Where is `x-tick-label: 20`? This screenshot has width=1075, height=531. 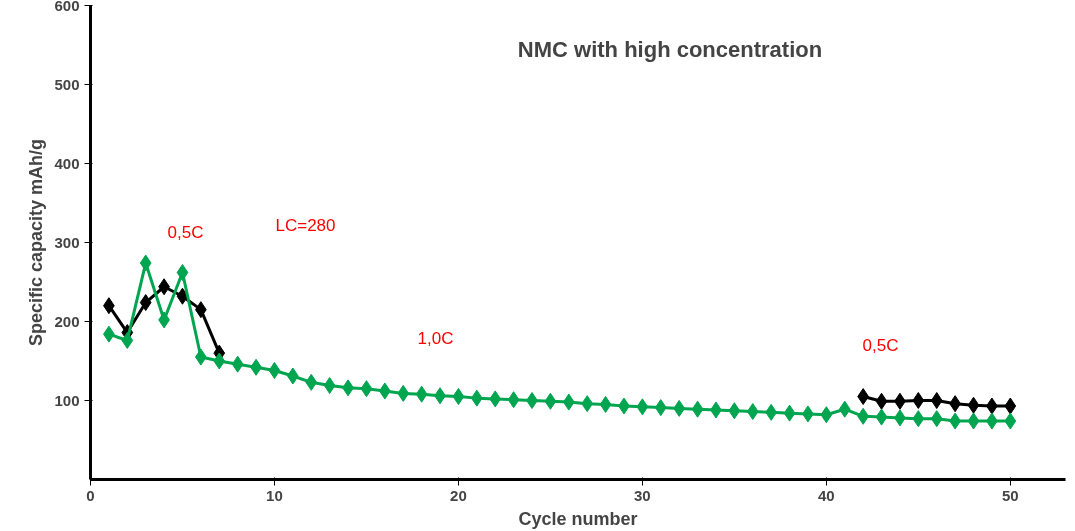
x-tick-label: 20 is located at coordinates (458, 495).